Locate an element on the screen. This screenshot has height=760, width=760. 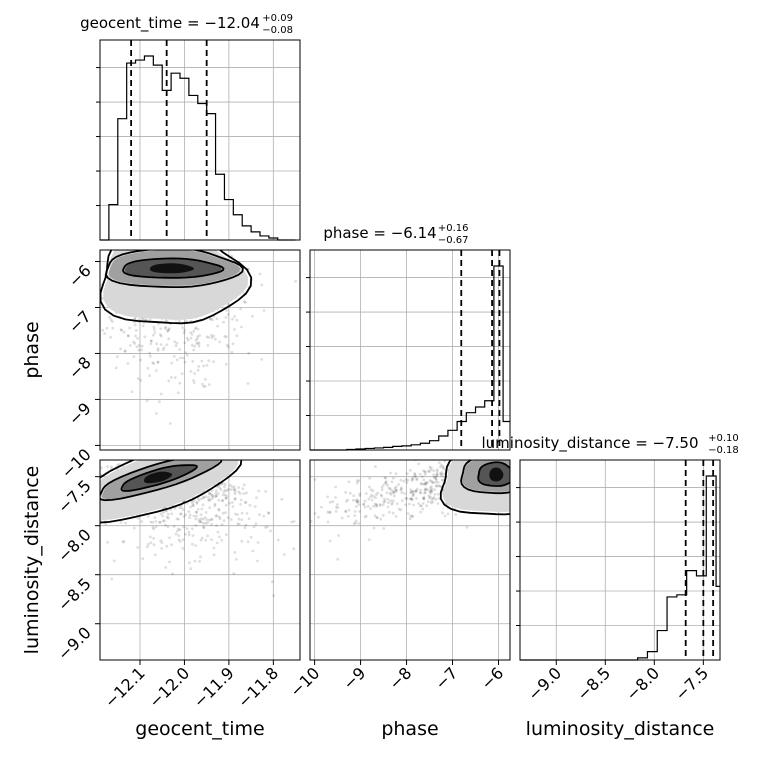
grid is located at coordinates (620, 560).